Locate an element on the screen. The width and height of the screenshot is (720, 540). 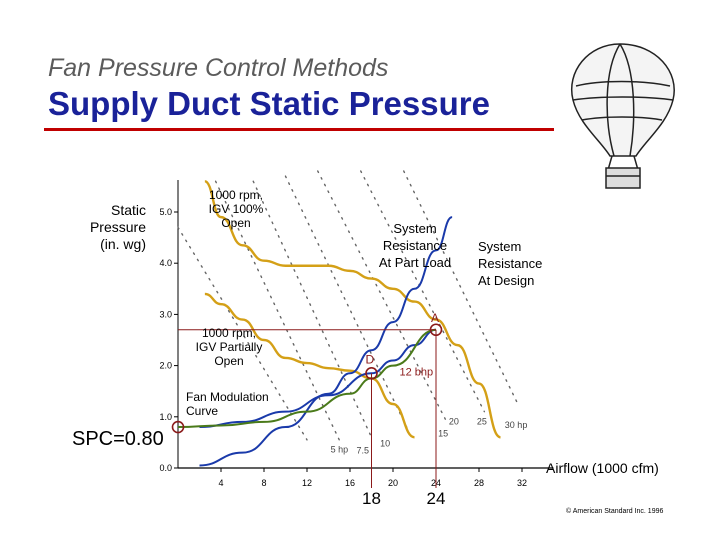
slide-subtitle: Fan Pressure Control Methods is located at coordinates (218, 68).